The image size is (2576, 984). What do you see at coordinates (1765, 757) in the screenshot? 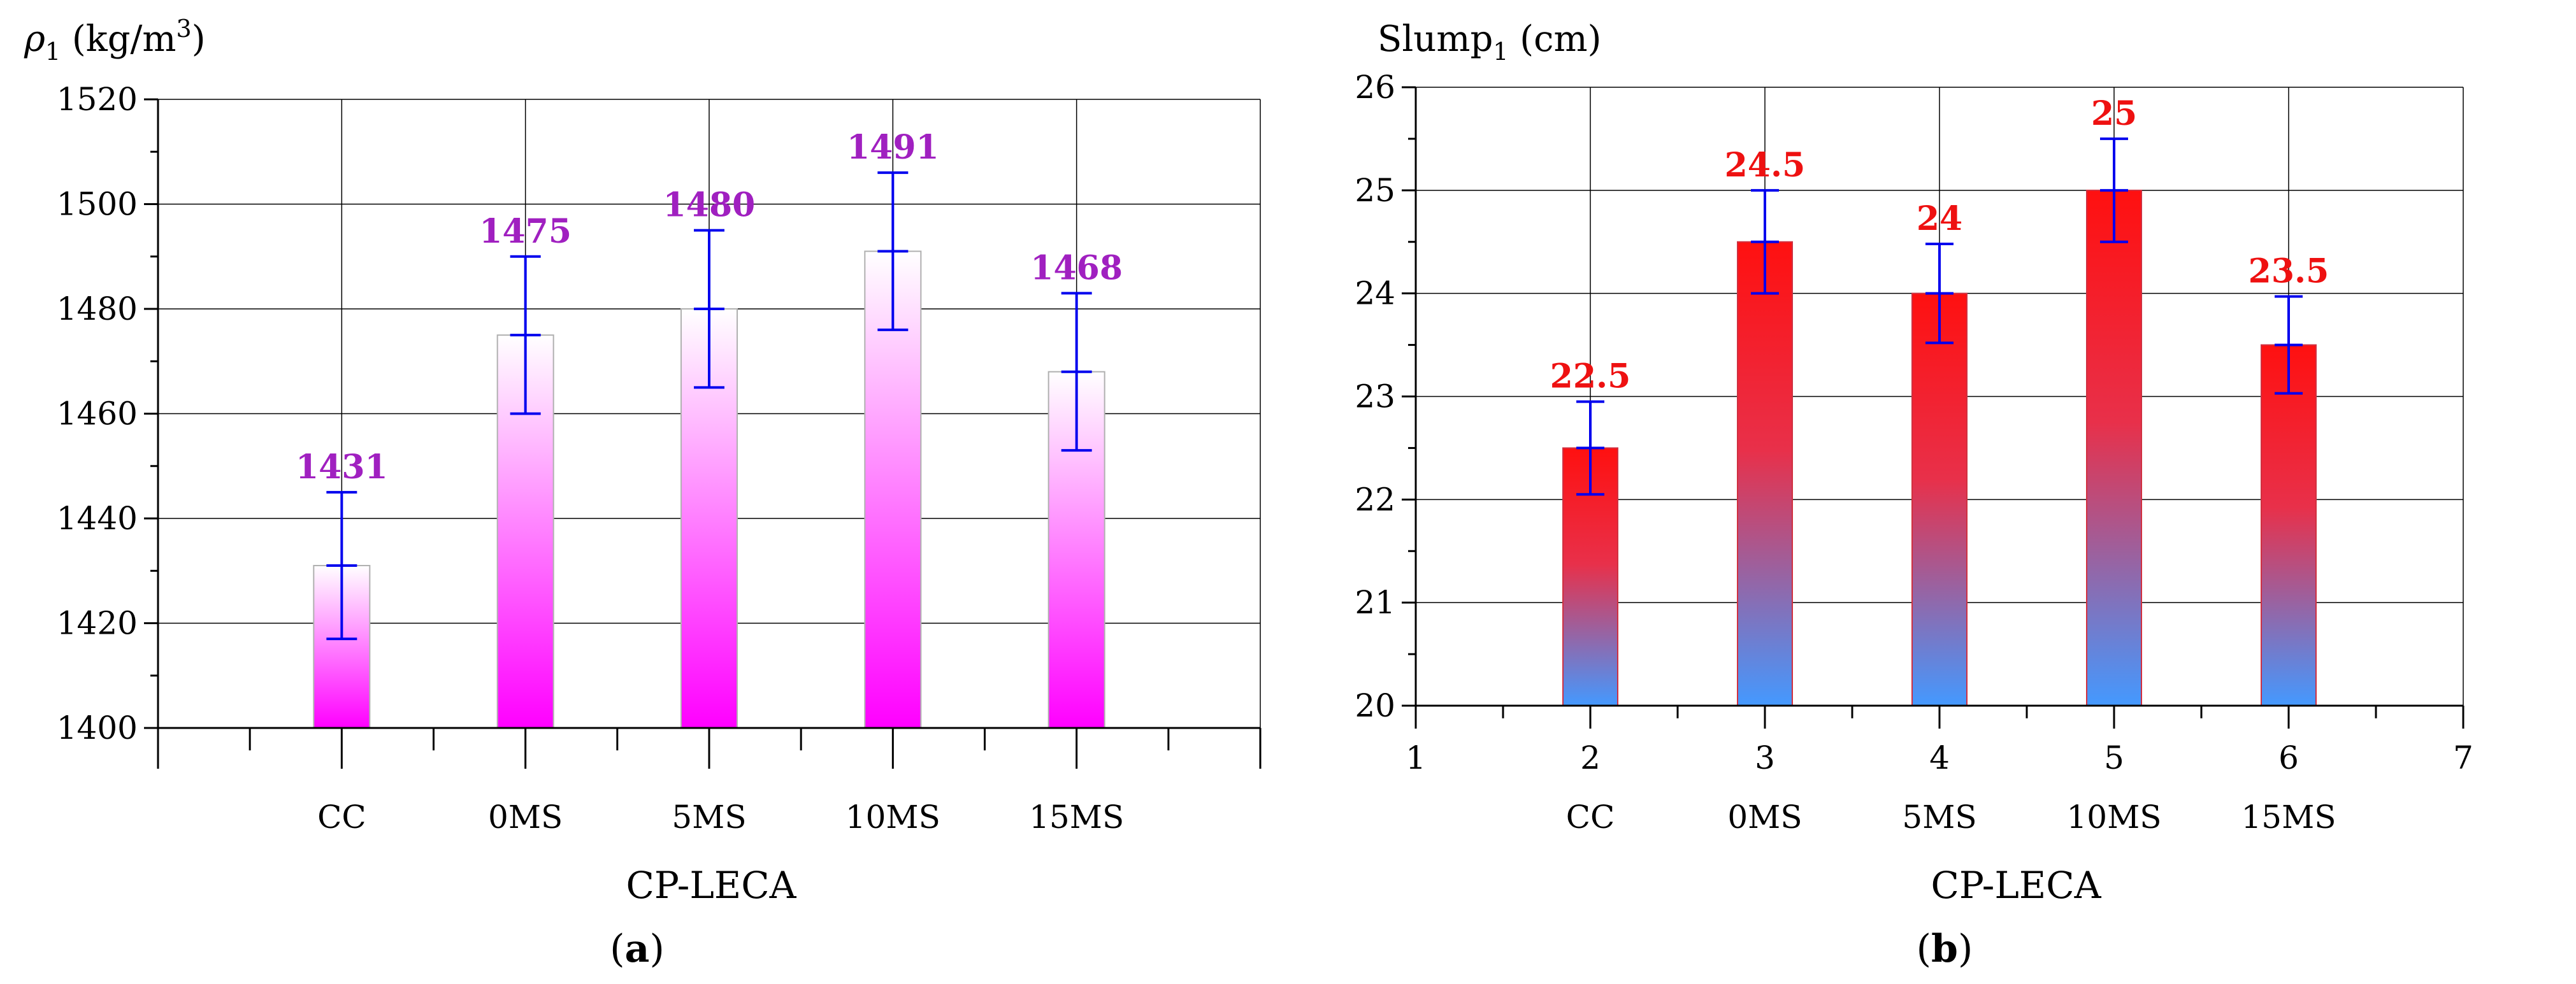
I see `chart-b-x-number-label: 3` at bounding box center [1765, 757].